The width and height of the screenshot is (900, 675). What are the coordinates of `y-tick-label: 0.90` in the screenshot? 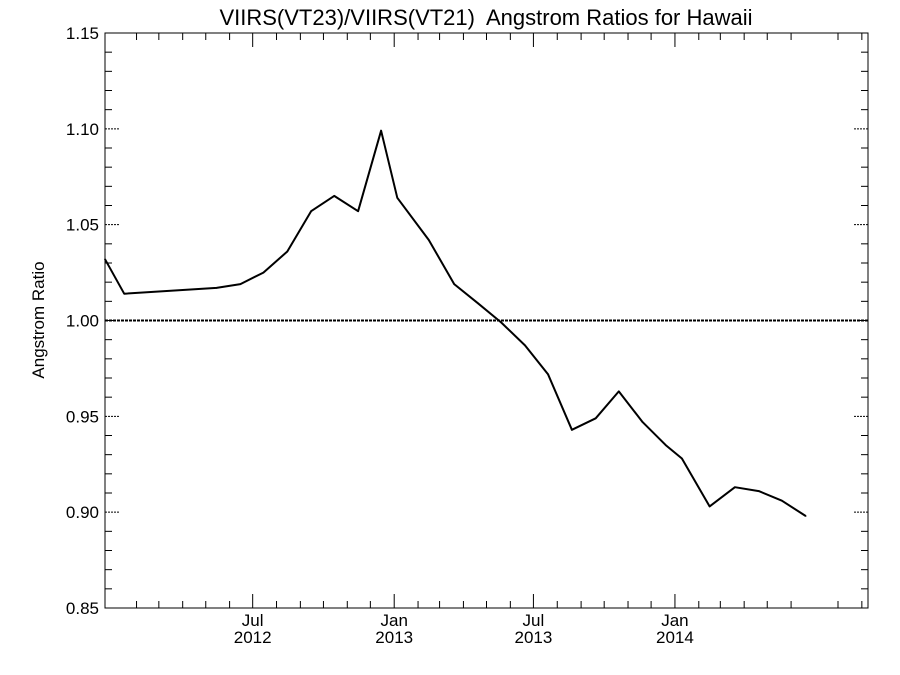 It's located at (82, 512).